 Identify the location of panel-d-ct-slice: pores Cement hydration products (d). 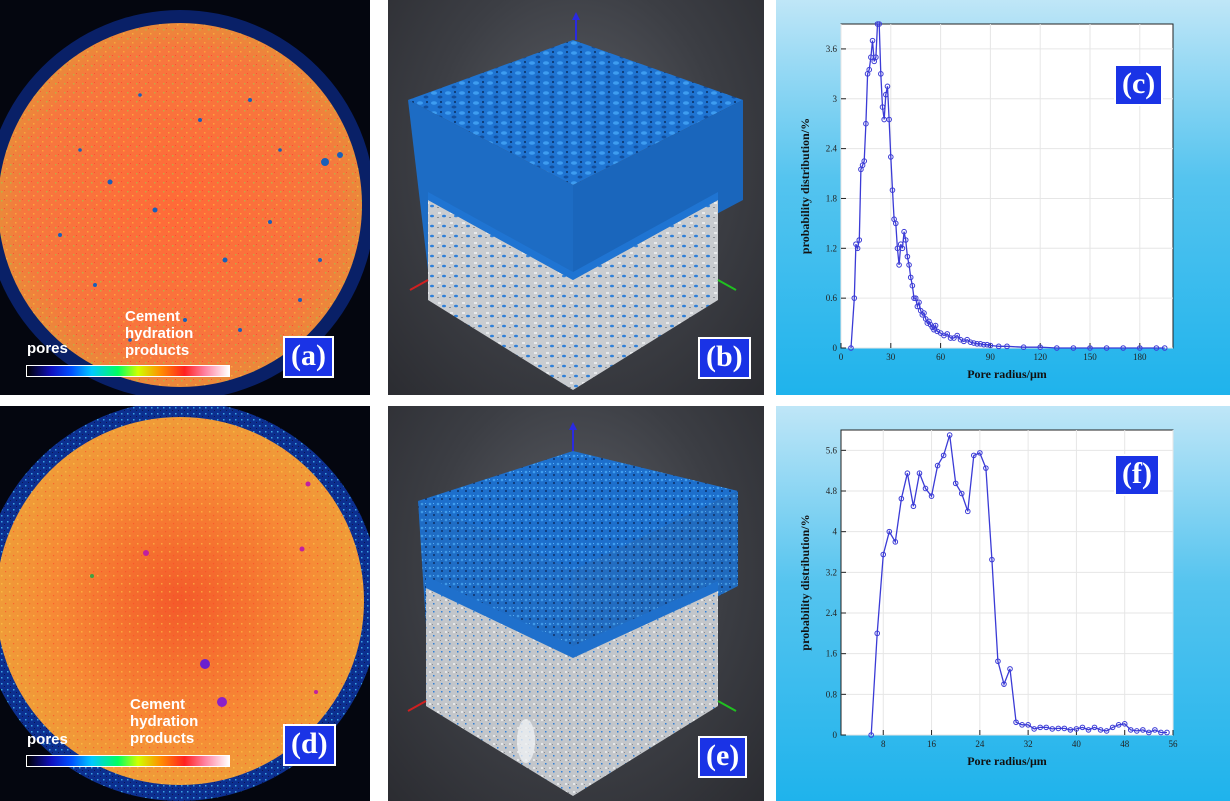
(185, 603).